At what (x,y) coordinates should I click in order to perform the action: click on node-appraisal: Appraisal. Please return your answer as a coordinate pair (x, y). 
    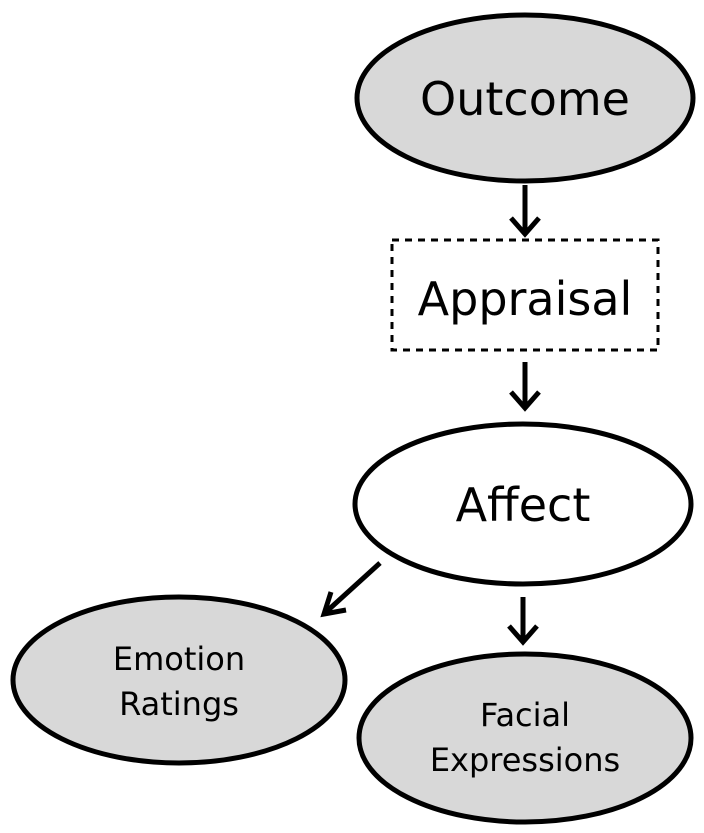
    Looking at the image, I should click on (525, 295).